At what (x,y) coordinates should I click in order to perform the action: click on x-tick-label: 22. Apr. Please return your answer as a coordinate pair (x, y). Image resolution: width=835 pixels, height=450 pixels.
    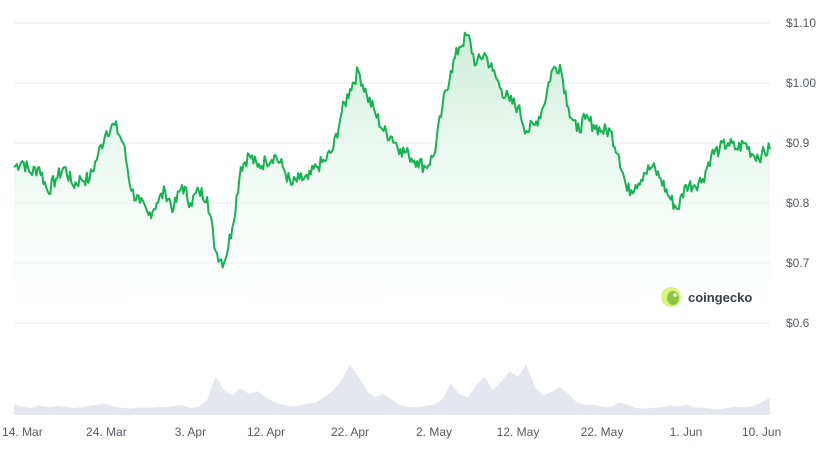
    Looking at the image, I should click on (350, 432).